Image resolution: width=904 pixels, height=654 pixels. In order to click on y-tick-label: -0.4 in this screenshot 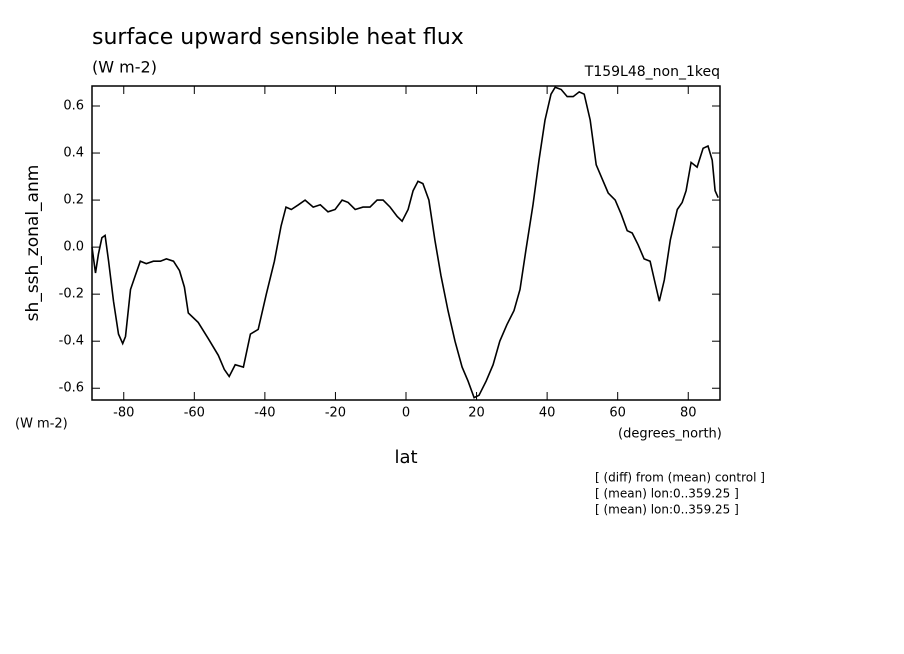, I will do `click(71, 341)`.